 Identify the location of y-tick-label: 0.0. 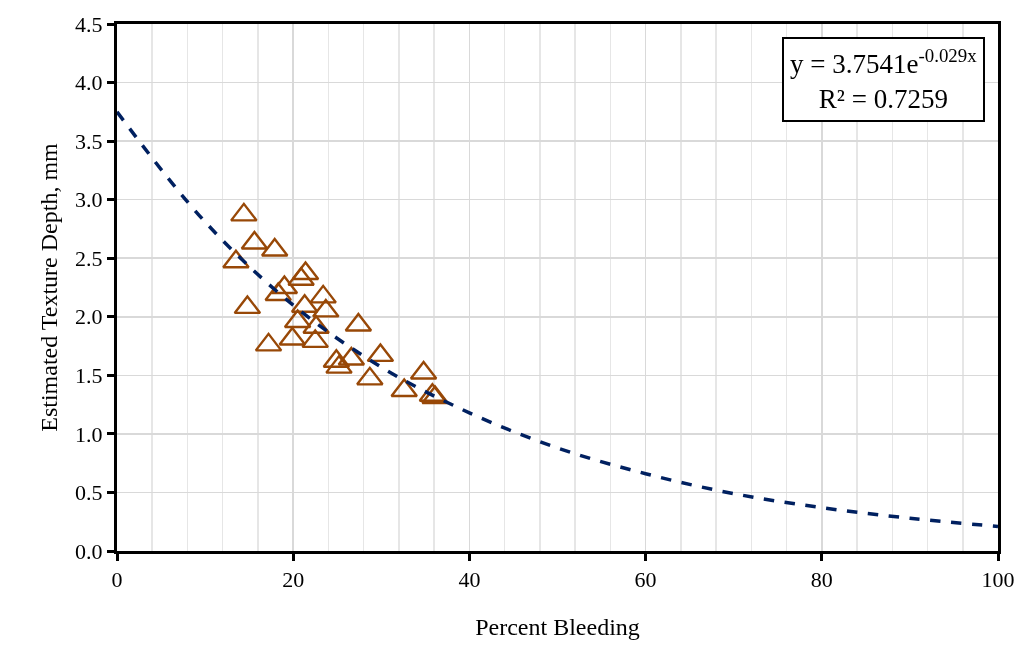
(89, 551).